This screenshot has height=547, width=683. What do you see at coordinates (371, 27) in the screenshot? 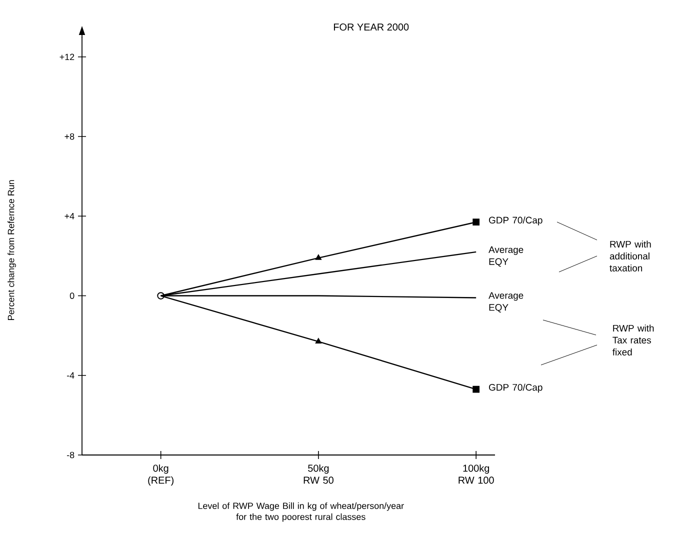
I see `chart-title: FOR YEAR 2000` at bounding box center [371, 27].